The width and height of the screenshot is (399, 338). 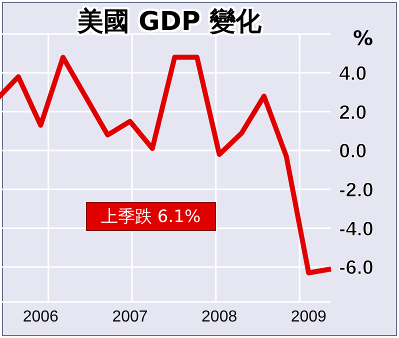 What do you see at coordinates (356, 229) in the screenshot?
I see `y-tick-label: -4.0` at bounding box center [356, 229].